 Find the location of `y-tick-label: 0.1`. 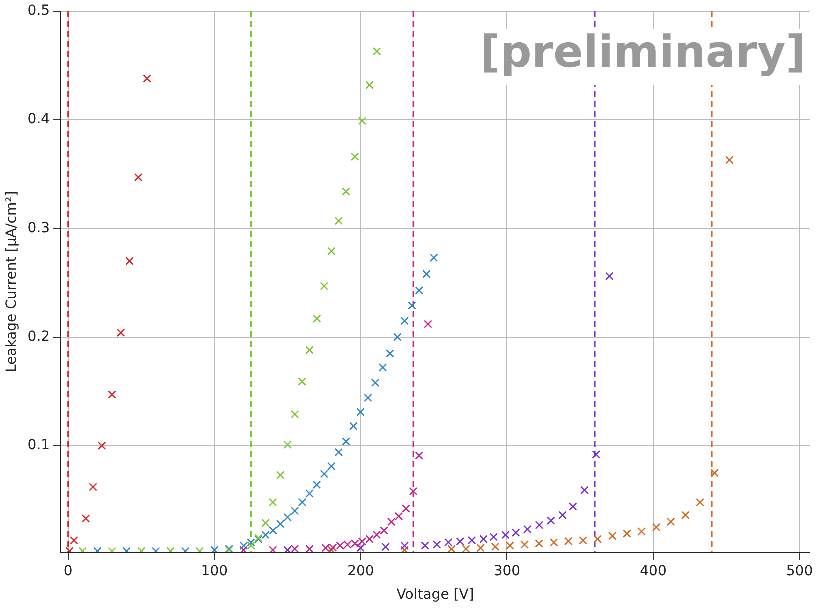

y-tick-label: 0.1 is located at coordinates (39, 446).